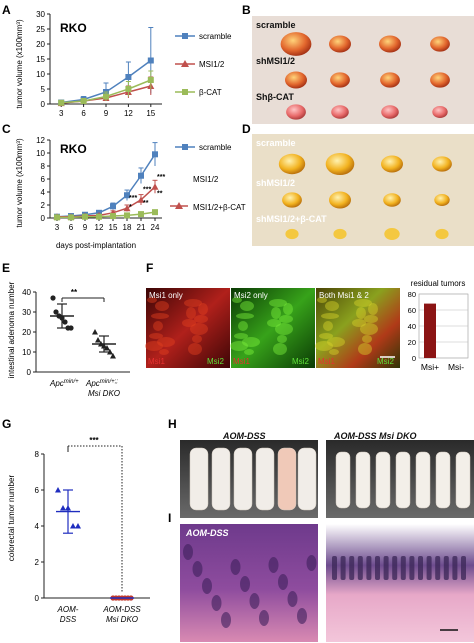 The image size is (474, 643). Describe the element at coordinates (37, 598) in the screenshot. I see `chartG-ytick-label: 0` at that location.